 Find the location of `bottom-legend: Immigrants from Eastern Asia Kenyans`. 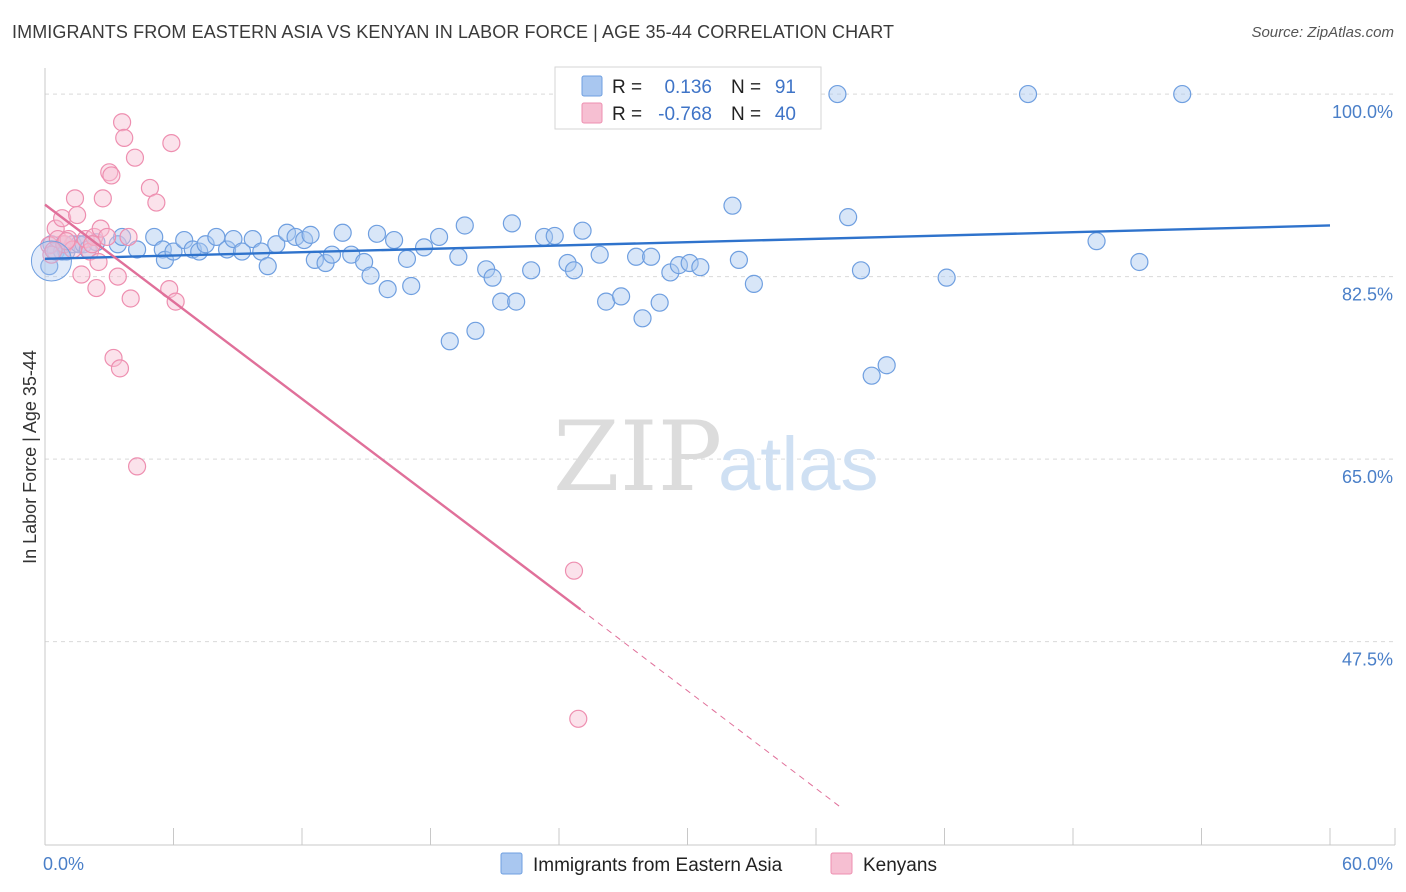

bottom-legend: Immigrants from Eastern Asia Kenyans is located at coordinates (718, 864).